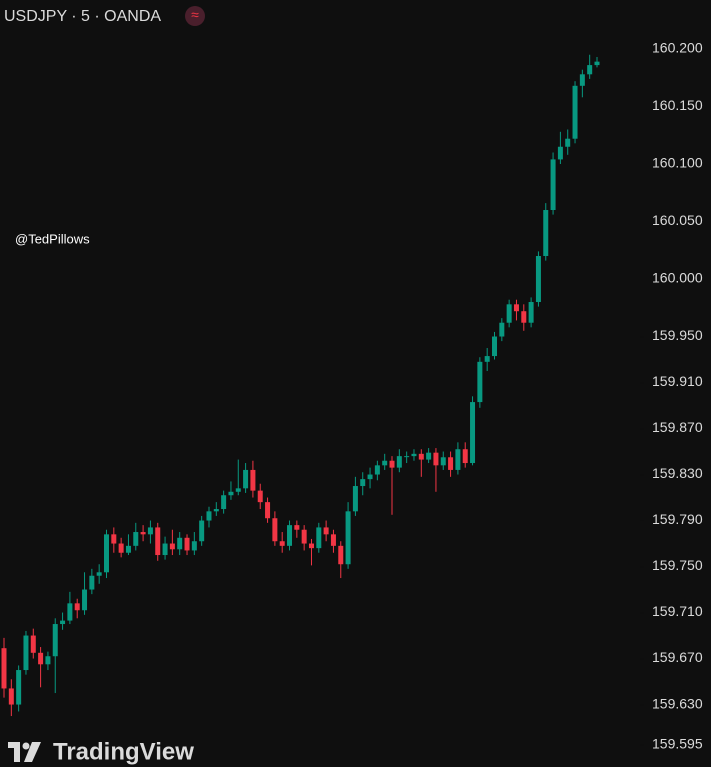 This screenshot has height=767, width=711. What do you see at coordinates (677, 565) in the screenshot?
I see `y-tick-label: 159.750` at bounding box center [677, 565].